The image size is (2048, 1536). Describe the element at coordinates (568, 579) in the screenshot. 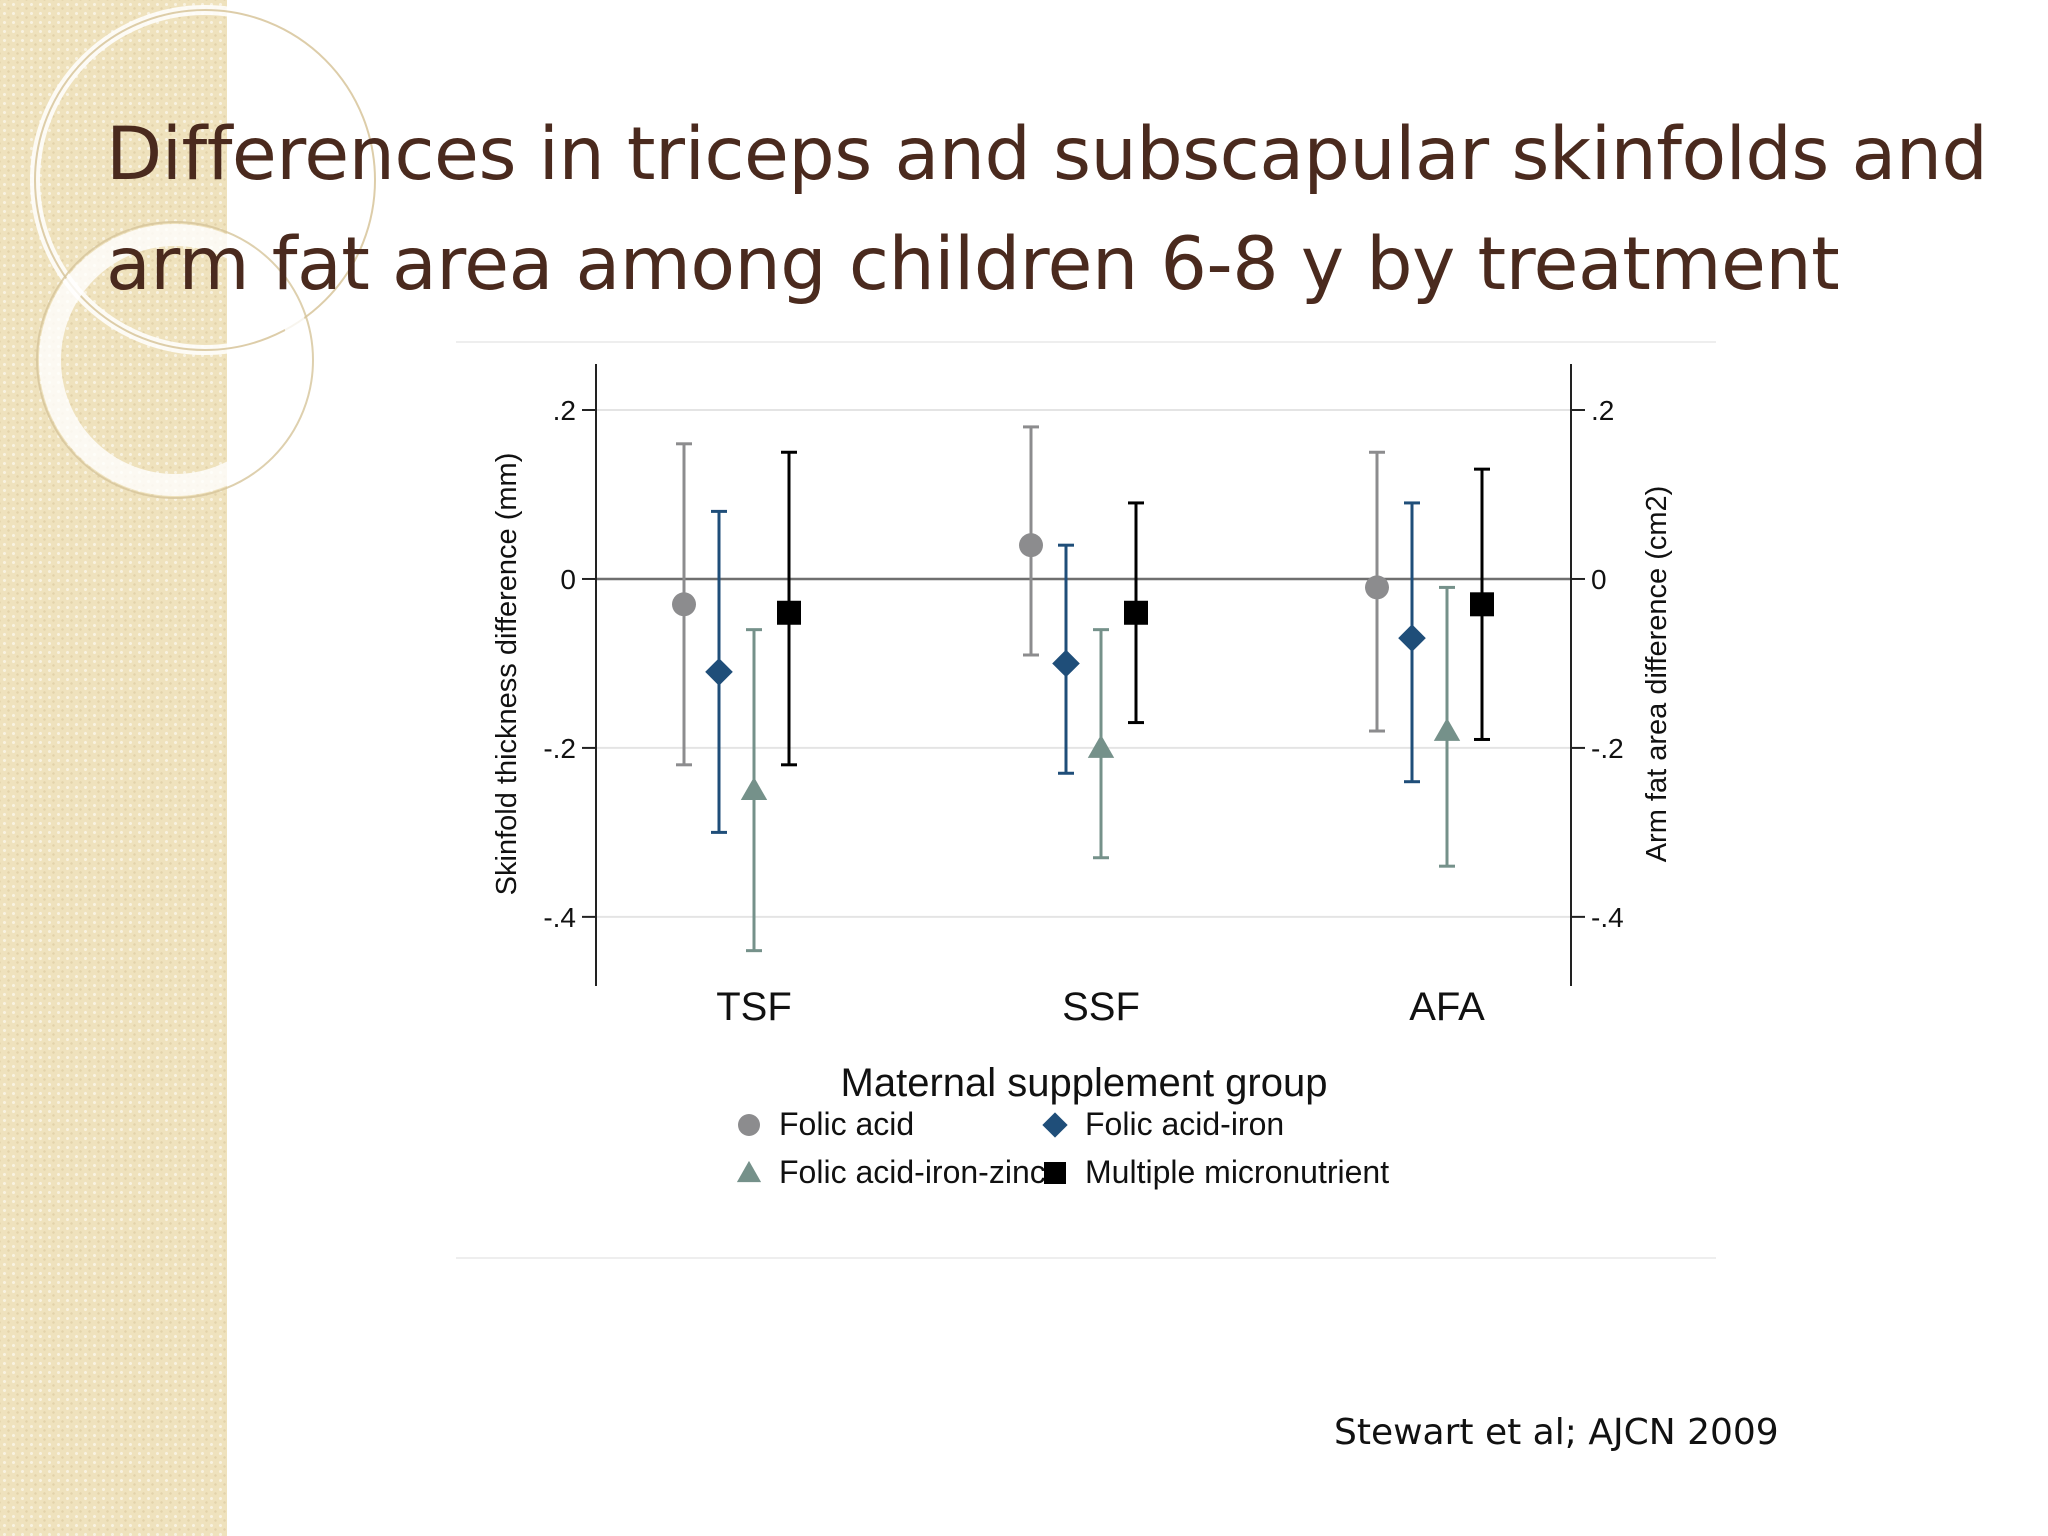

I see `y-tick-label-left: 0` at that location.